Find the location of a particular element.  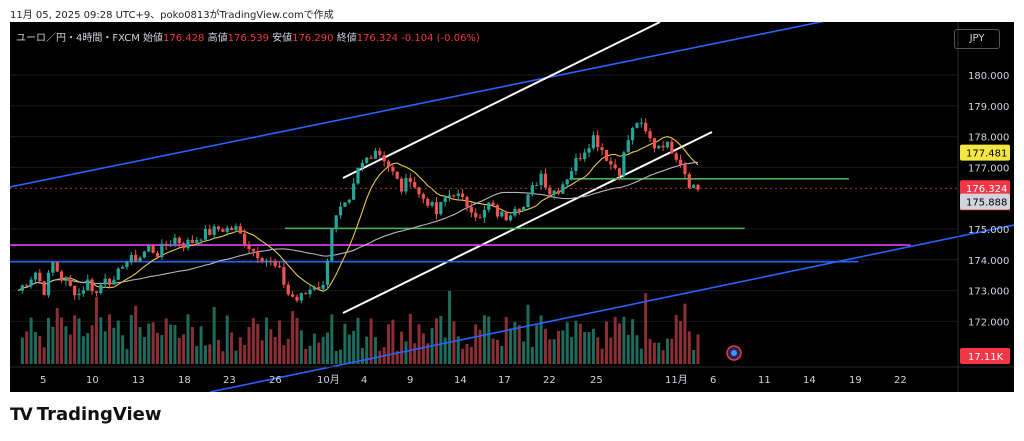

x-tick-label: 11 is located at coordinates (764, 380).